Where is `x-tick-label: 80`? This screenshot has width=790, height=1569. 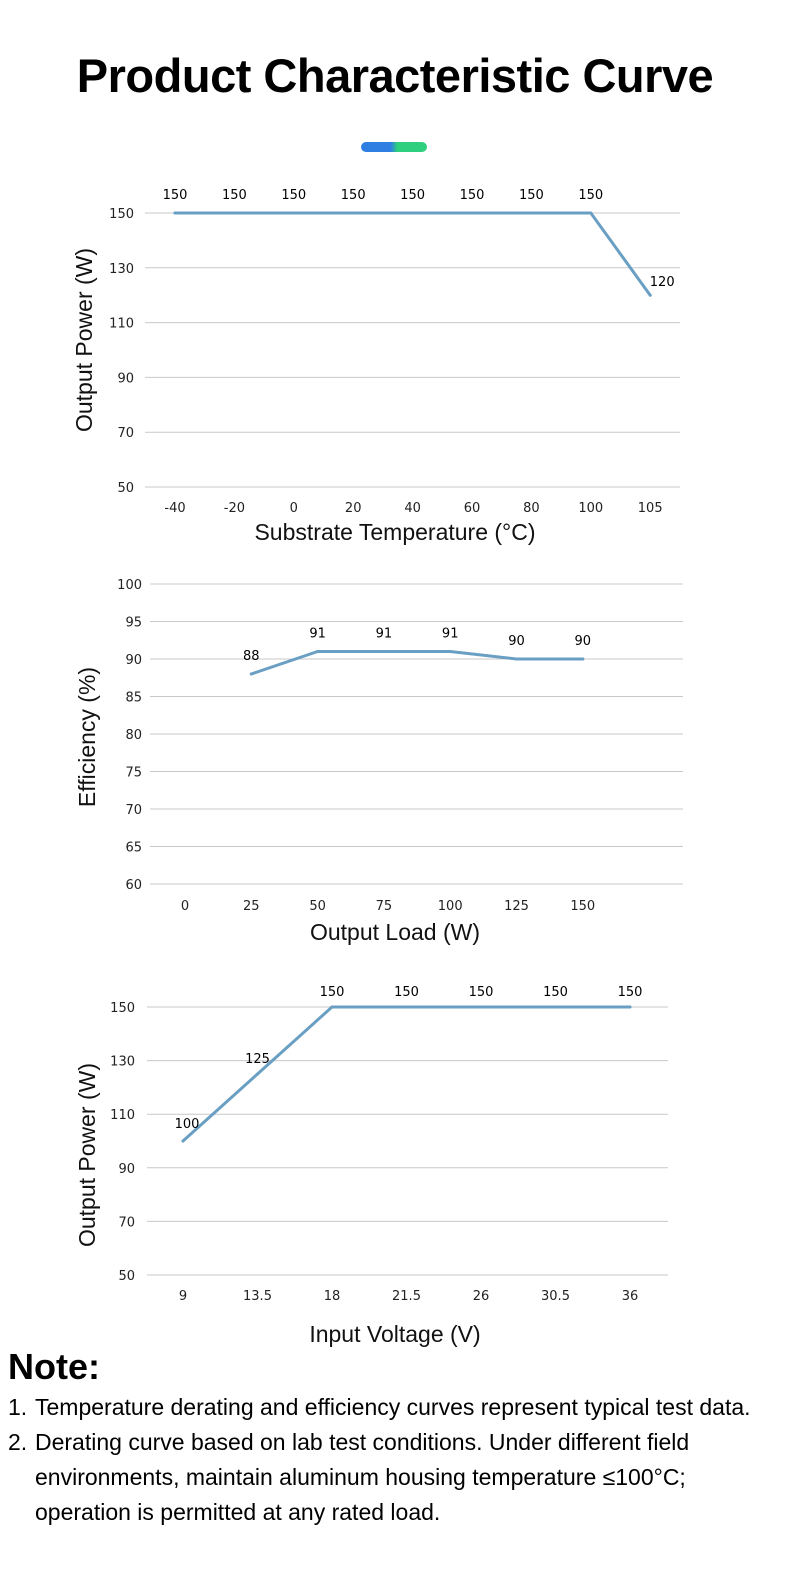 x-tick-label: 80 is located at coordinates (531, 508).